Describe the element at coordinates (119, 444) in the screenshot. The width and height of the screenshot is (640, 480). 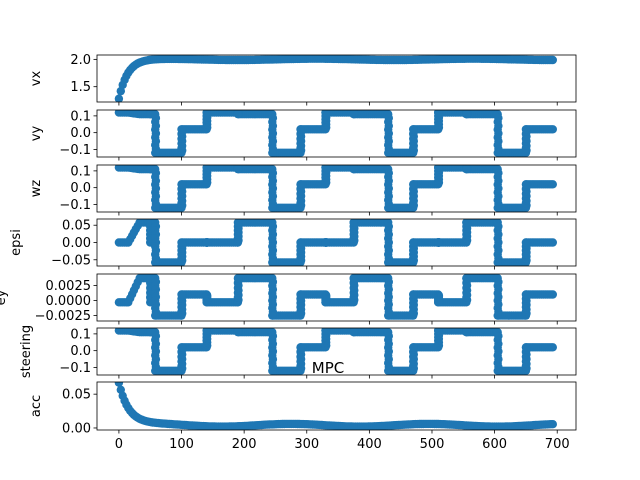
I see `x-tick-label: 0` at that location.